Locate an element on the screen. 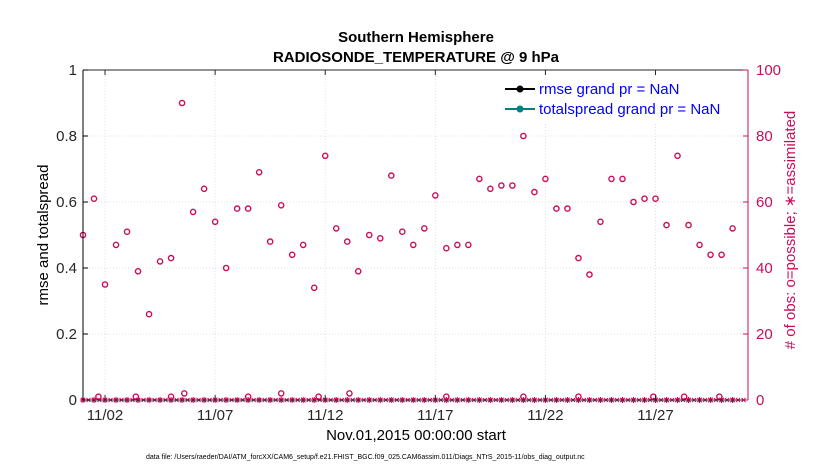 The height and width of the screenshot is (470, 830). x-tick-label: 11/27 is located at coordinates (655, 415).